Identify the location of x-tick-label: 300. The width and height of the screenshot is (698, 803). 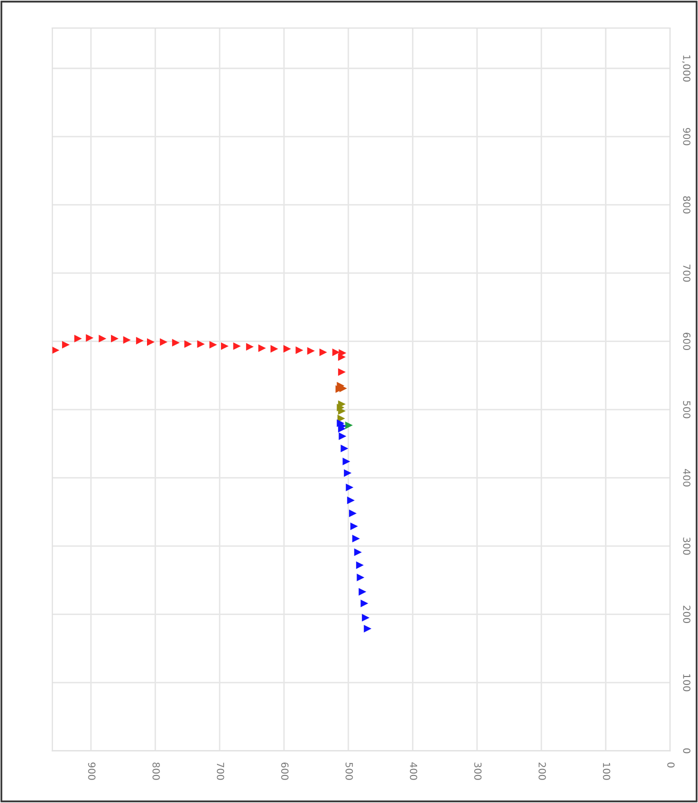
(478, 771).